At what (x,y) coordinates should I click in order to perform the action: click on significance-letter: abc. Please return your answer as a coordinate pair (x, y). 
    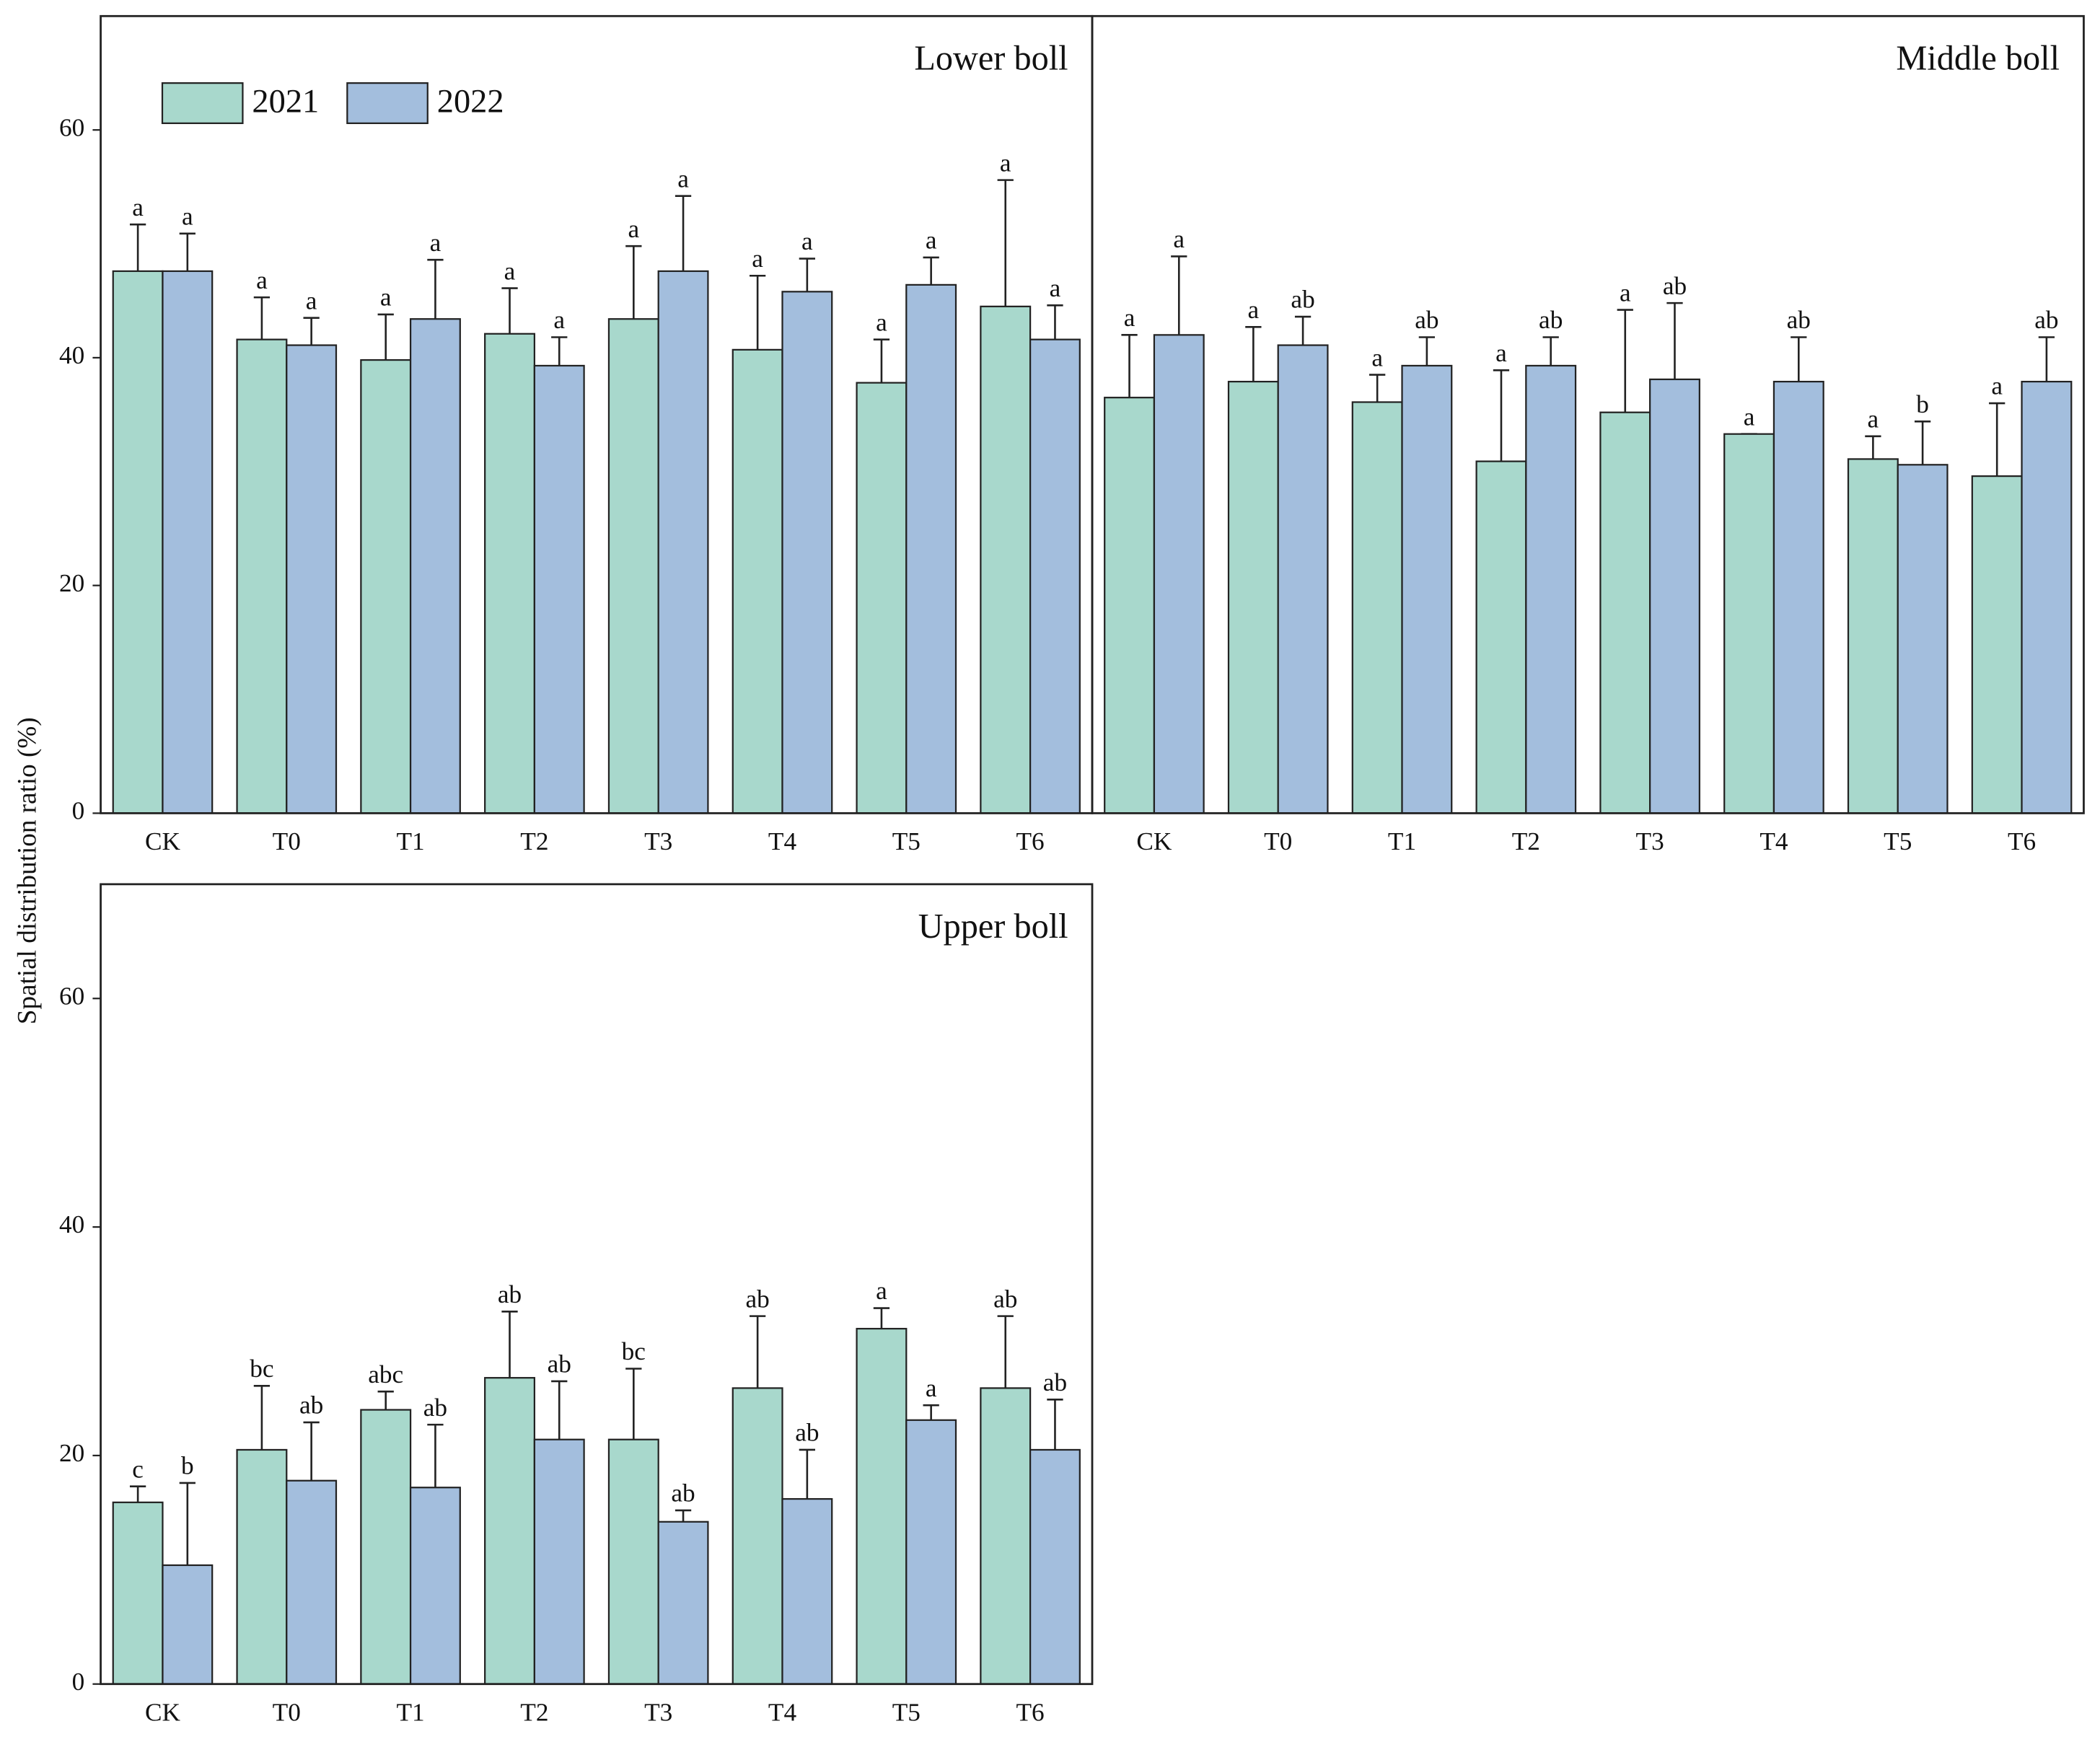
    Looking at the image, I should click on (386, 1375).